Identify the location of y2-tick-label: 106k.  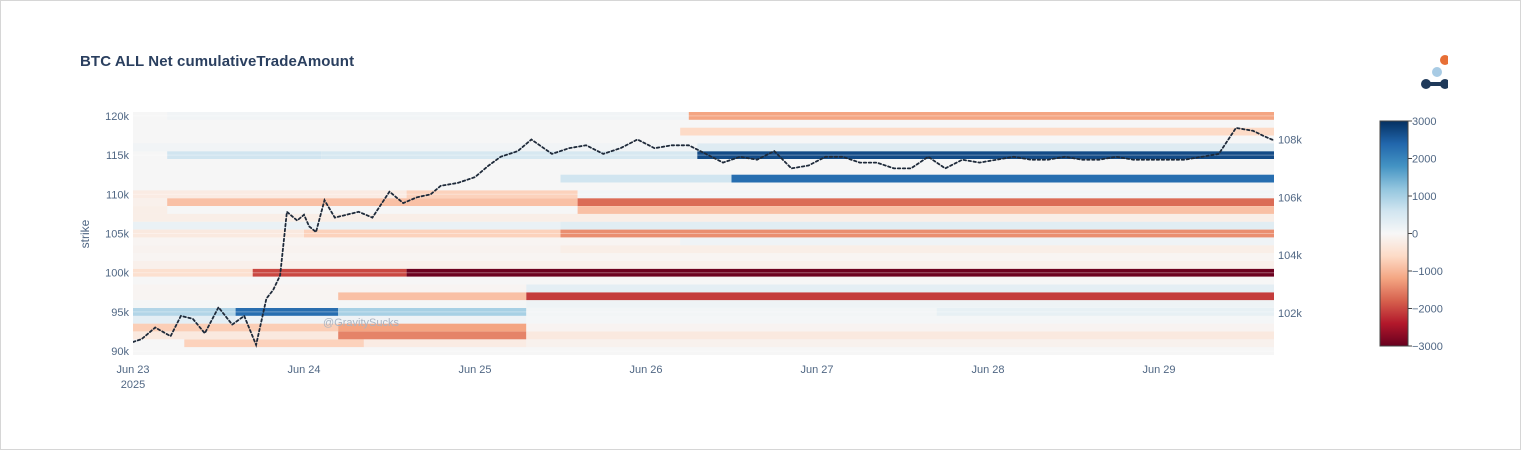
(1290, 198).